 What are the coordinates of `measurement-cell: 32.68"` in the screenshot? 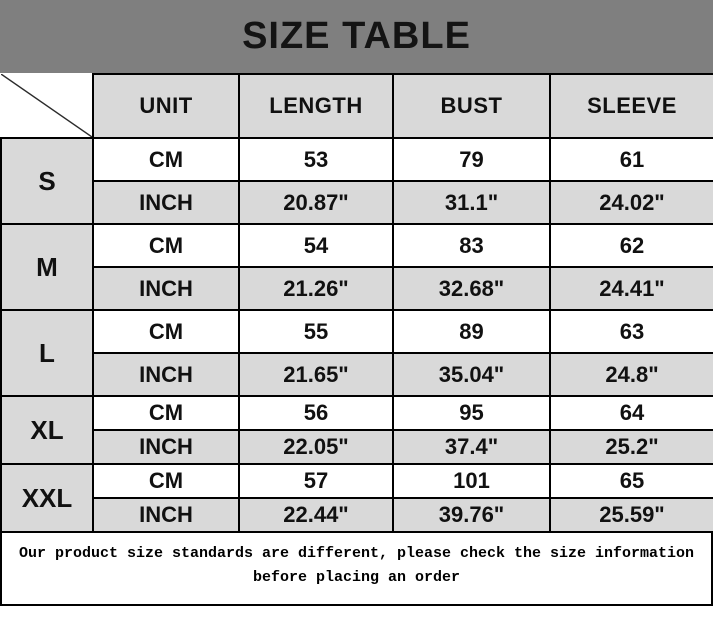 It's located at (471, 288).